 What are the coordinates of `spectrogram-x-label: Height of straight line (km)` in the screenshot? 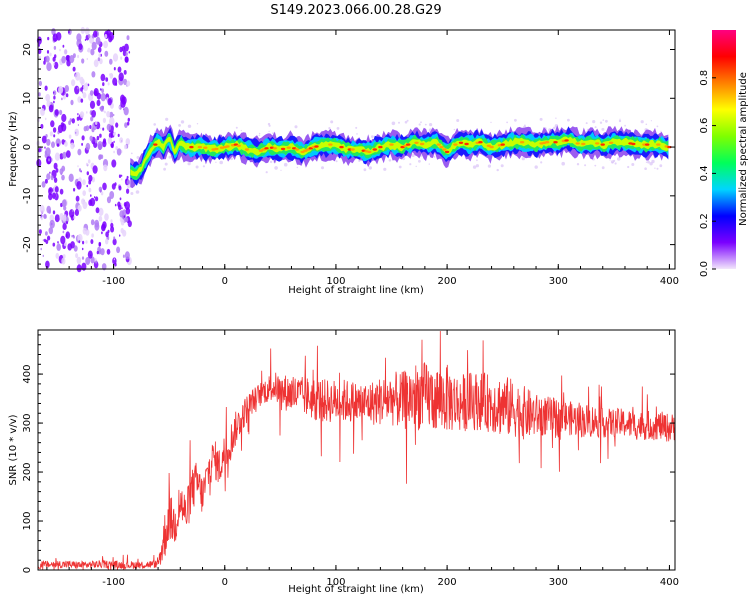 It's located at (356, 290).